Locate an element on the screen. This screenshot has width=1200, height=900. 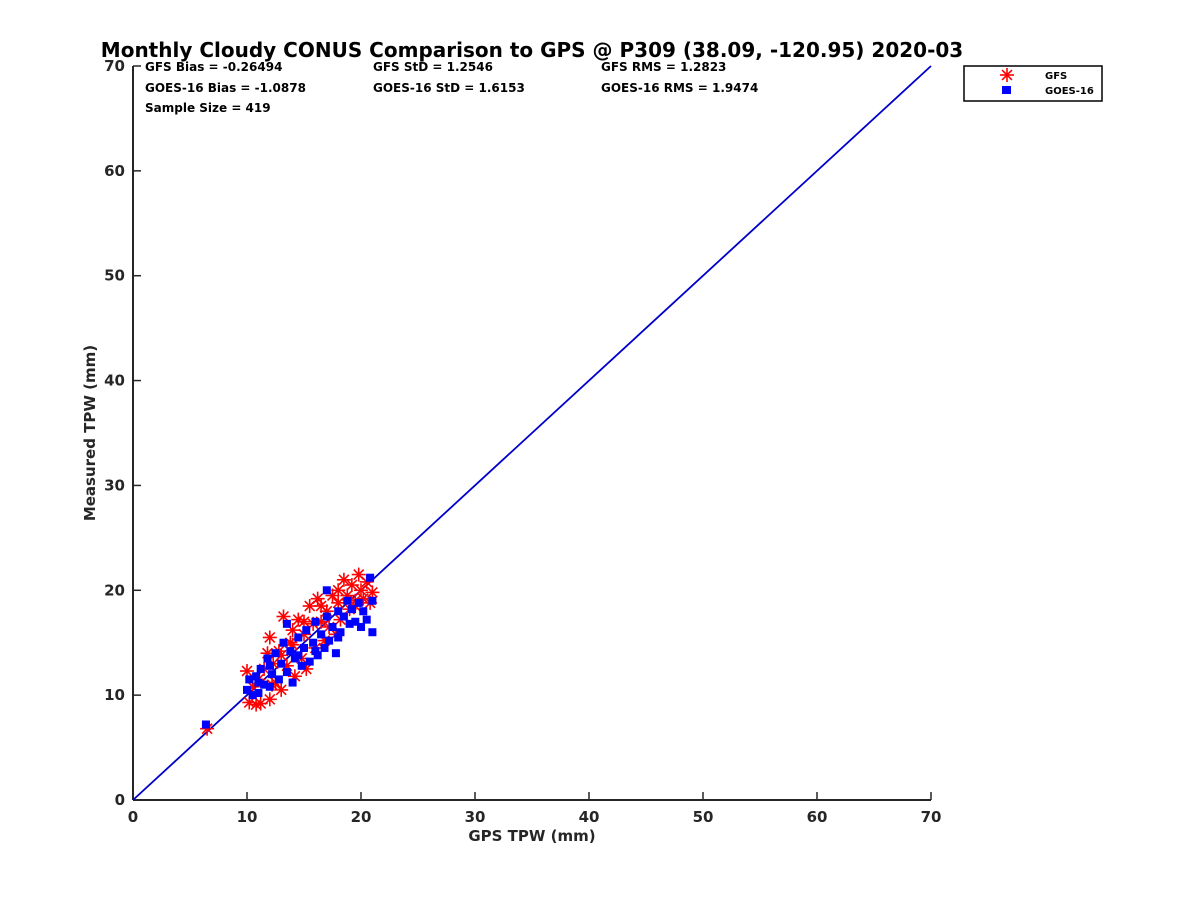
legend-box is located at coordinates (1033, 83).